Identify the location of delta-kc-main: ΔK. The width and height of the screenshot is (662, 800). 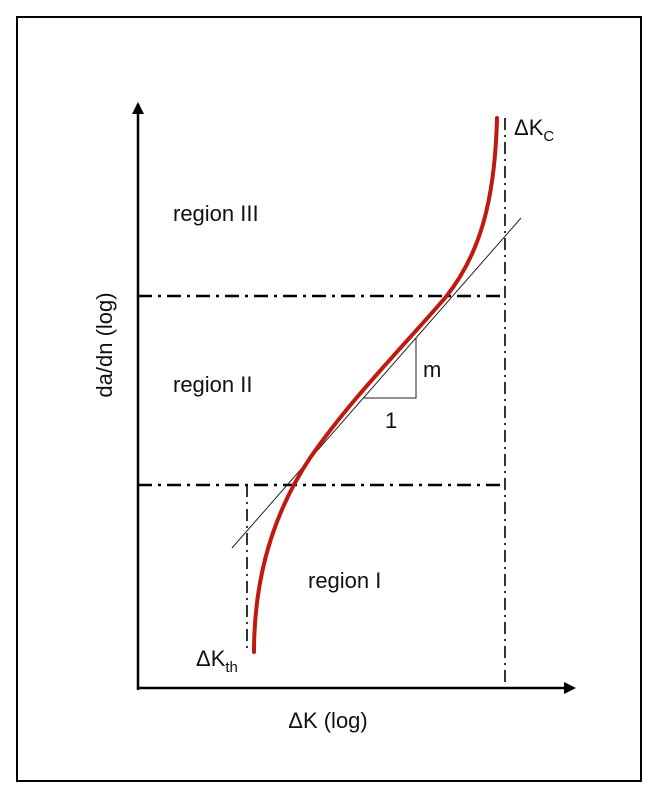
(529, 127).